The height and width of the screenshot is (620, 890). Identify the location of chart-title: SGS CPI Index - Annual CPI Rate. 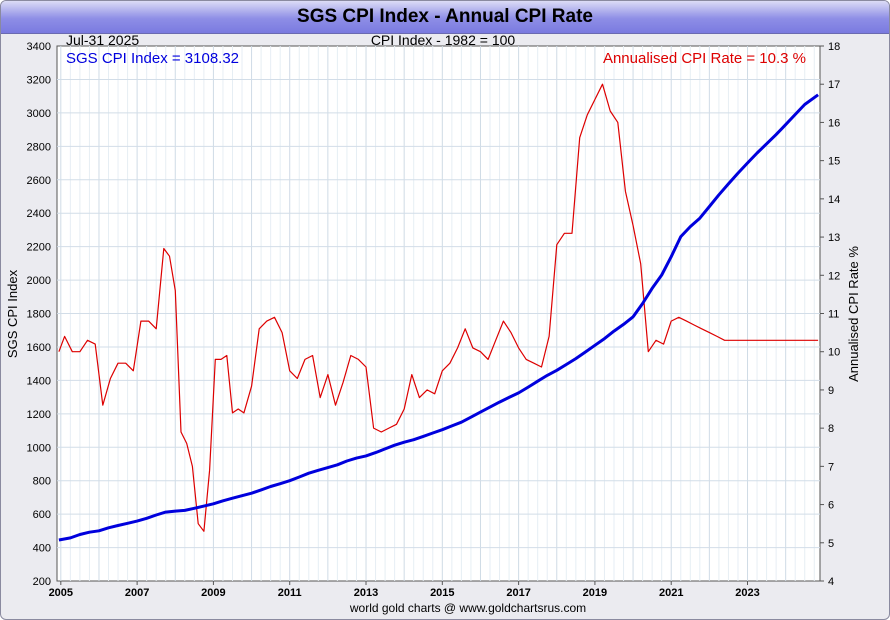
(445, 16).